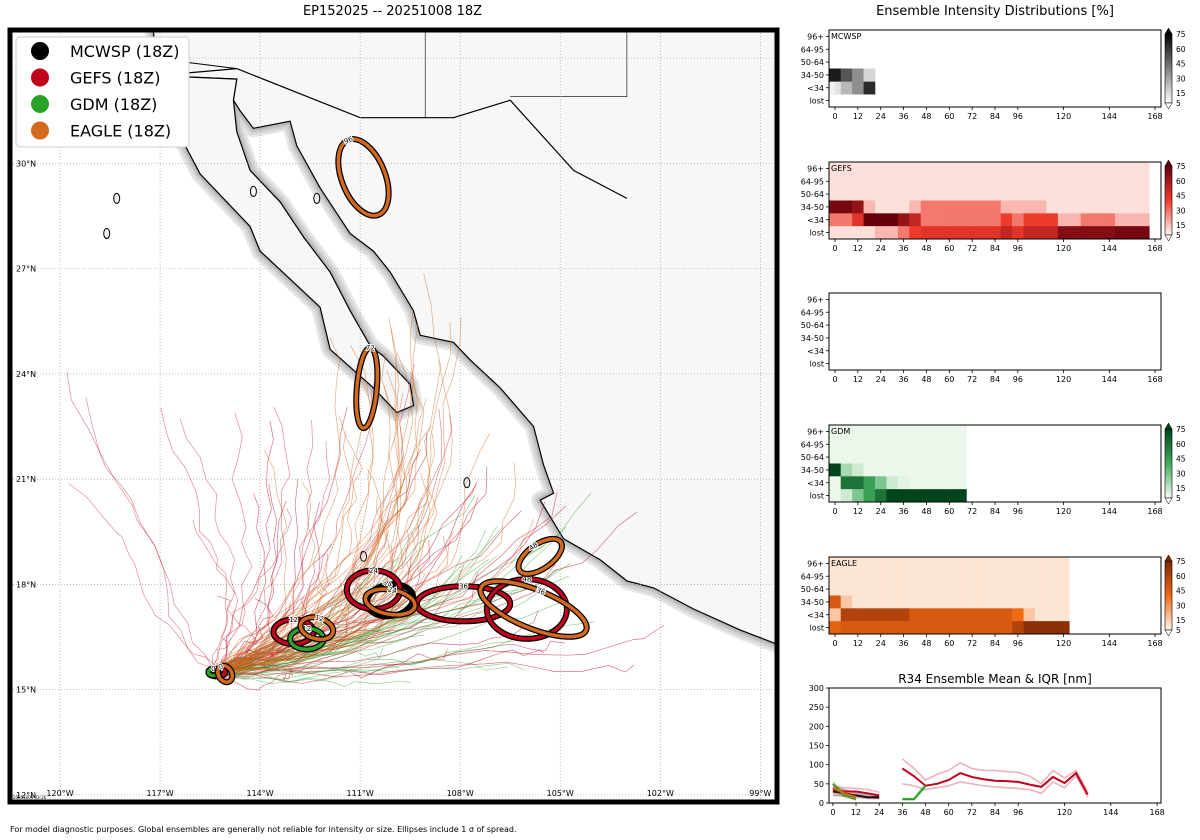  I want to click on x-tick-label: 60, so click(949, 248).